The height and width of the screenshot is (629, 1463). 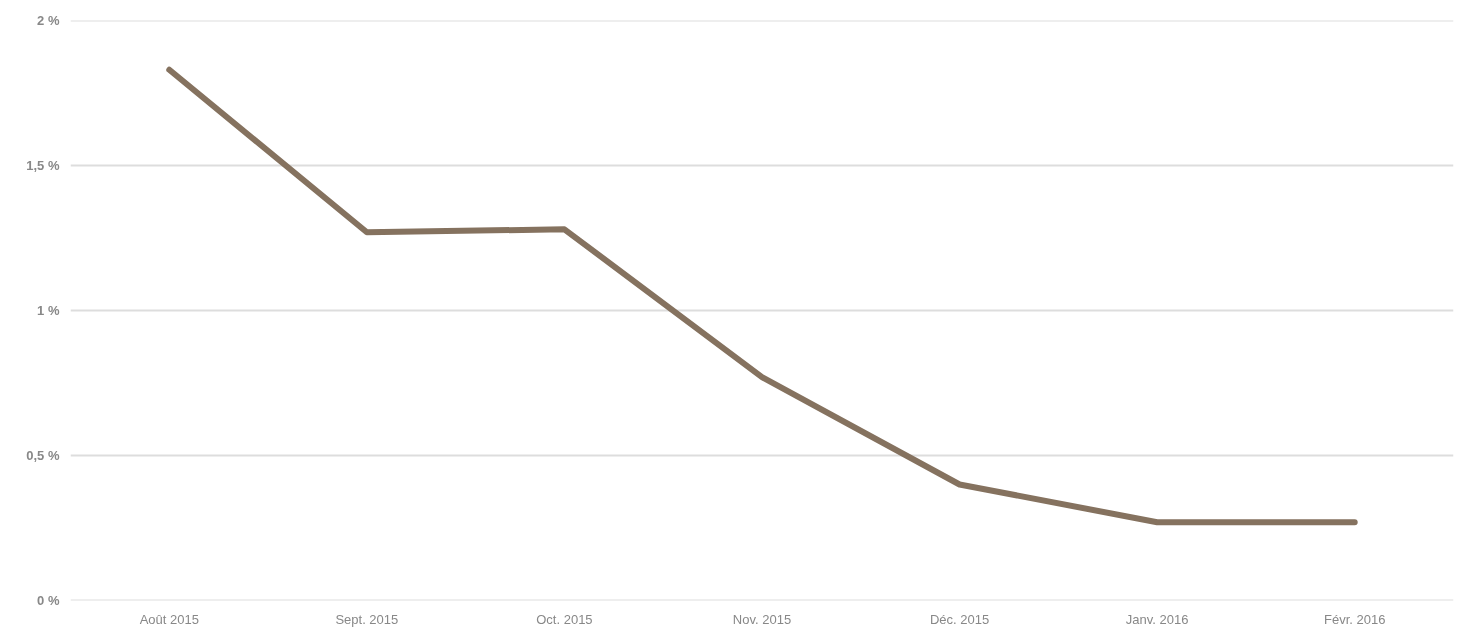 I want to click on x-tick-label: Nov. 2015, so click(x=762, y=619).